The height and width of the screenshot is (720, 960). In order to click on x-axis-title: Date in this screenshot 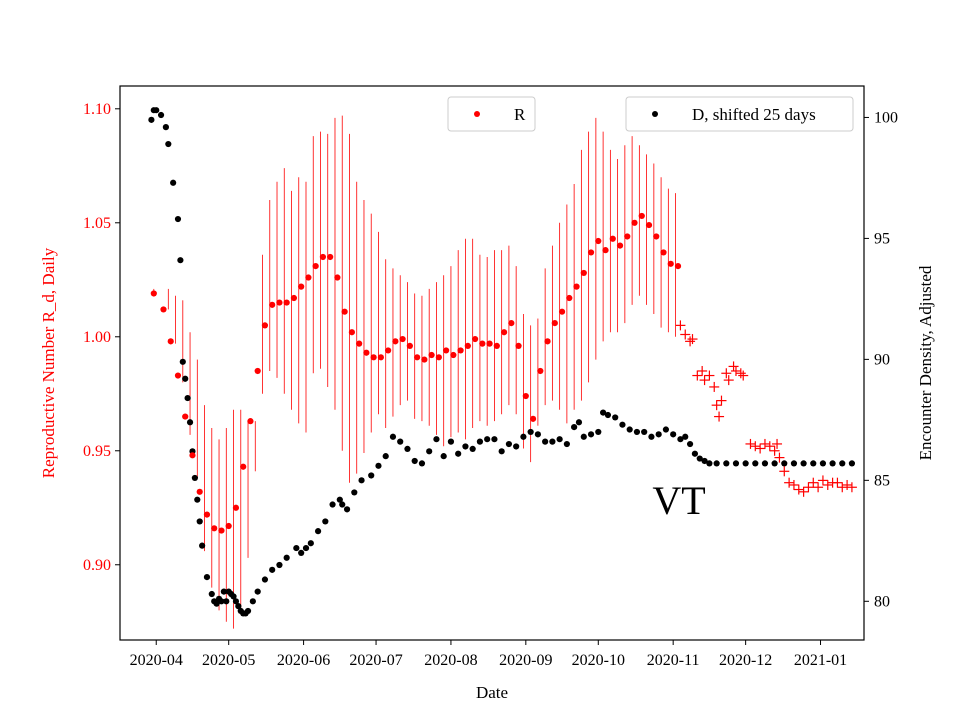, I will do `click(492, 692)`.